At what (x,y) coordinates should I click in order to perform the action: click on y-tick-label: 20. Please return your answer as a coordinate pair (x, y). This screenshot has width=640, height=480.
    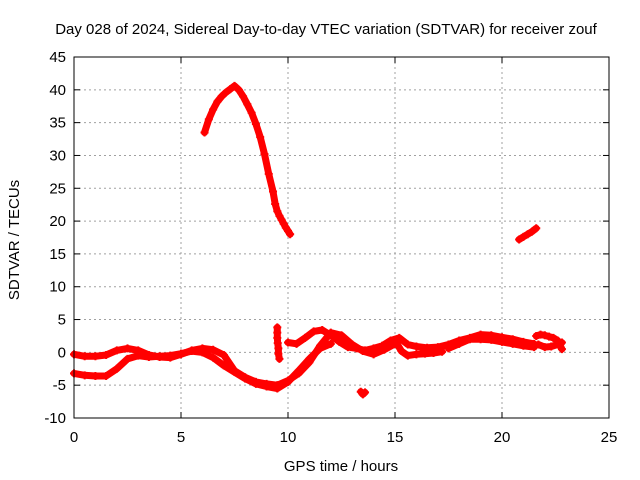
    Looking at the image, I should click on (57, 221).